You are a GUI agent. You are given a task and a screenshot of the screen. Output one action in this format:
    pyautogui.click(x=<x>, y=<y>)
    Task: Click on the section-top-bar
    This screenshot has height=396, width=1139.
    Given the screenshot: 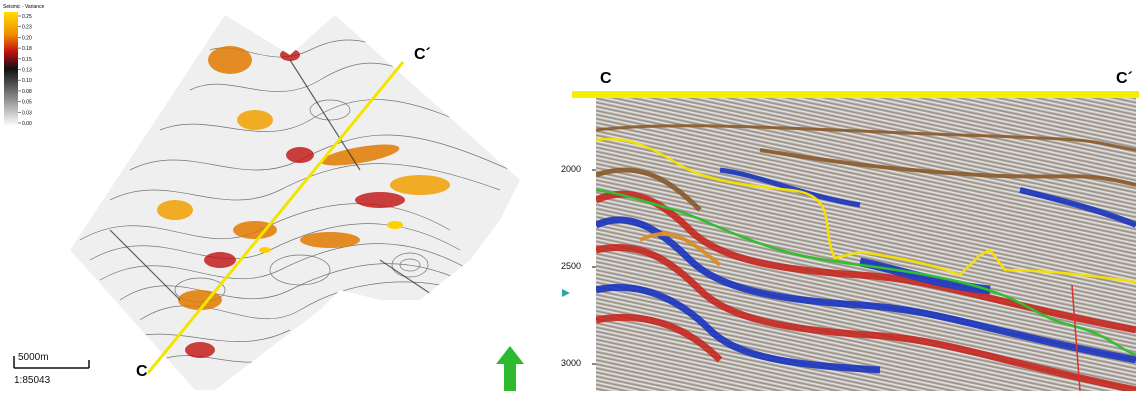 What is the action you would take?
    pyautogui.click(x=855, y=94)
    